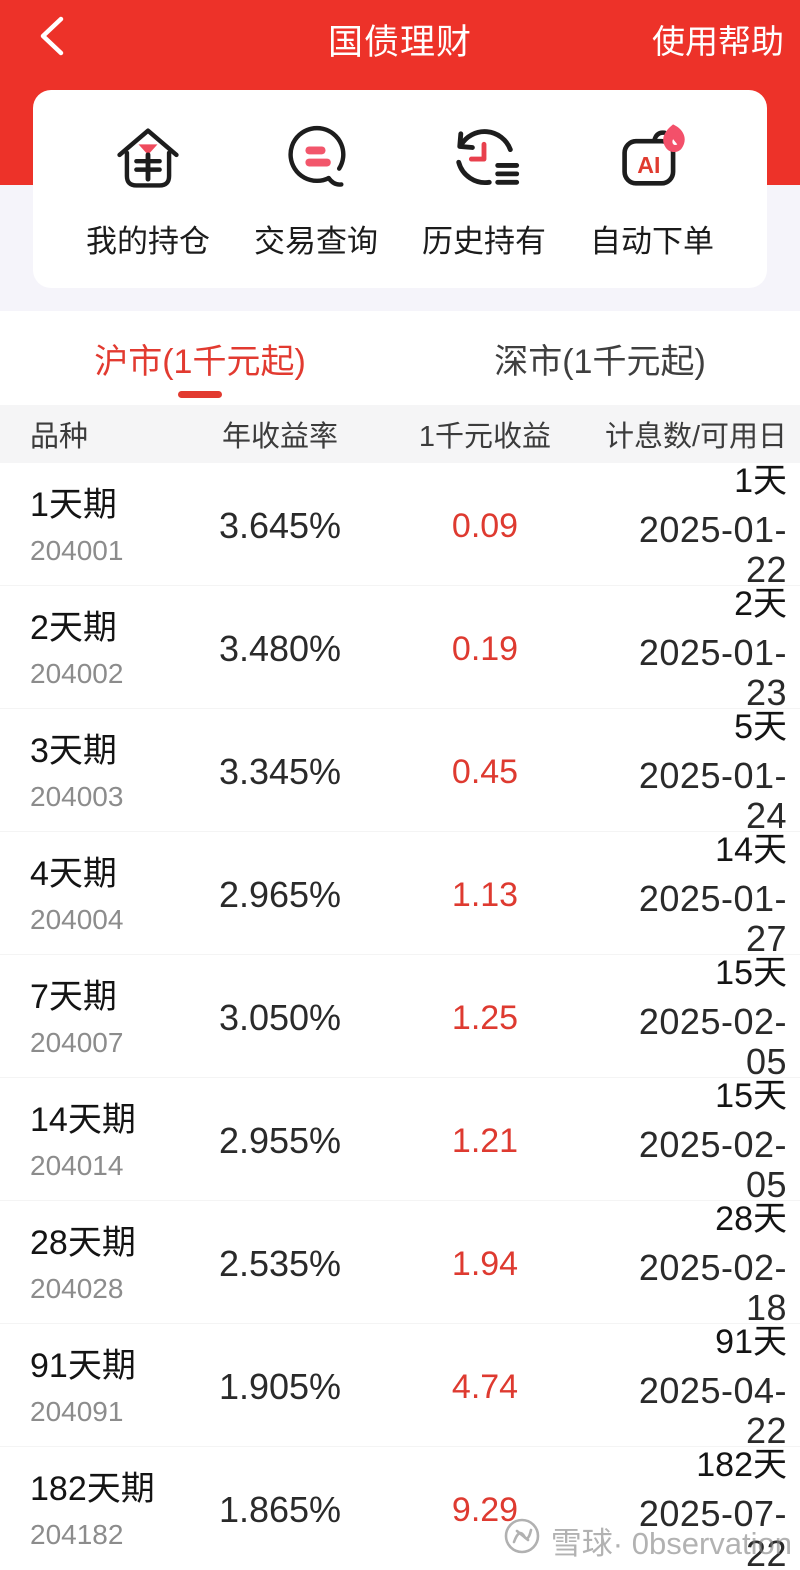 The image size is (800, 1570). I want to click on back-button, so click(52, 38).